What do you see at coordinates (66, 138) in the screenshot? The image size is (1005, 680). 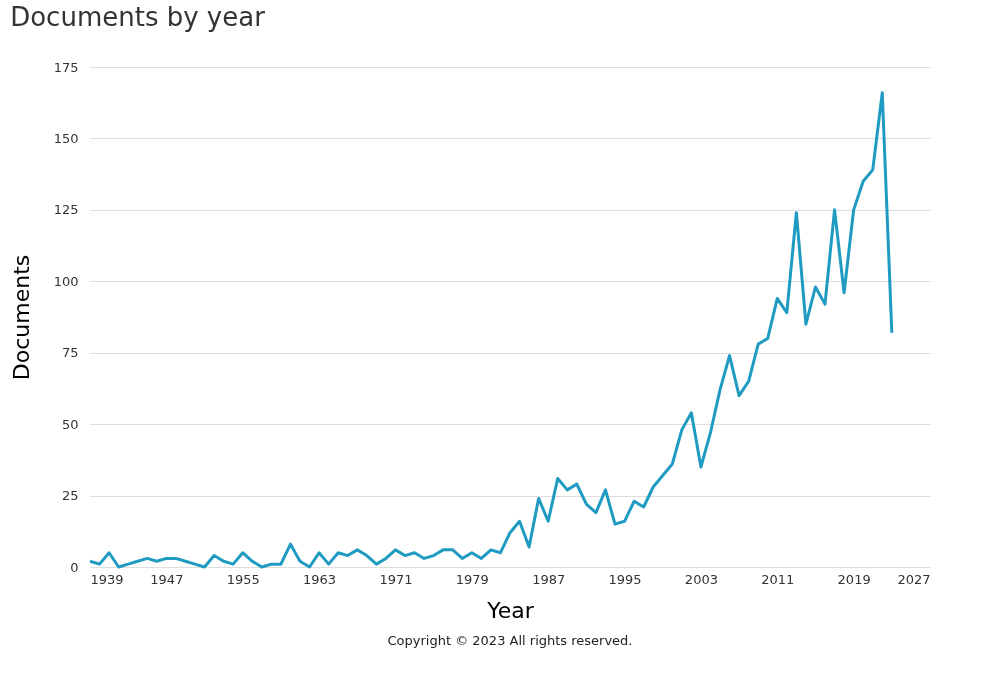 I see `y-tick-label: 150` at bounding box center [66, 138].